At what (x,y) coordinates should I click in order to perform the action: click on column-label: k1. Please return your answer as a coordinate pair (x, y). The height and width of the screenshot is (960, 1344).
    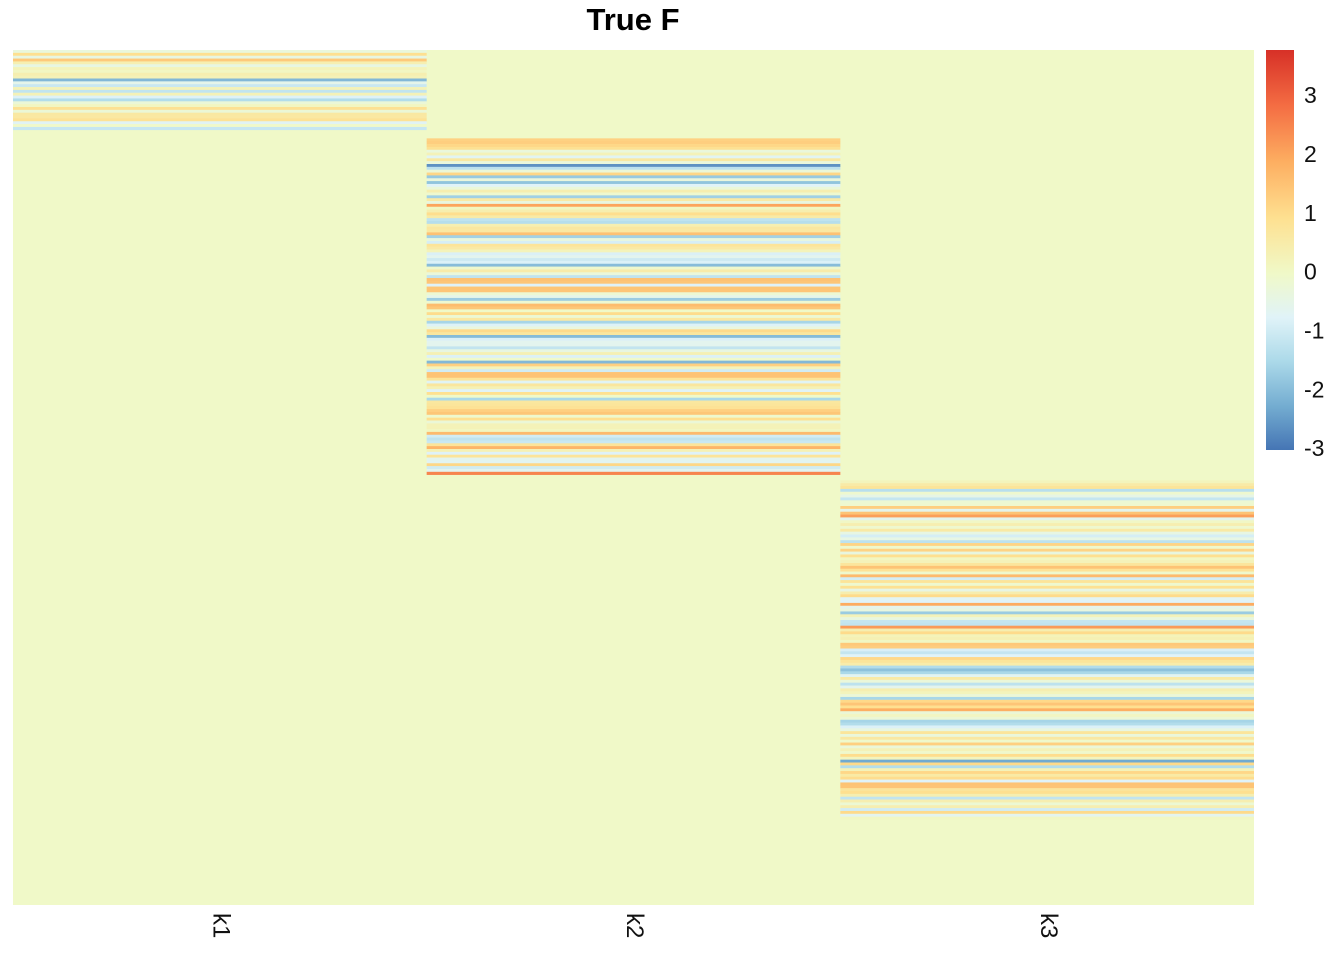
    Looking at the image, I should click on (220, 925).